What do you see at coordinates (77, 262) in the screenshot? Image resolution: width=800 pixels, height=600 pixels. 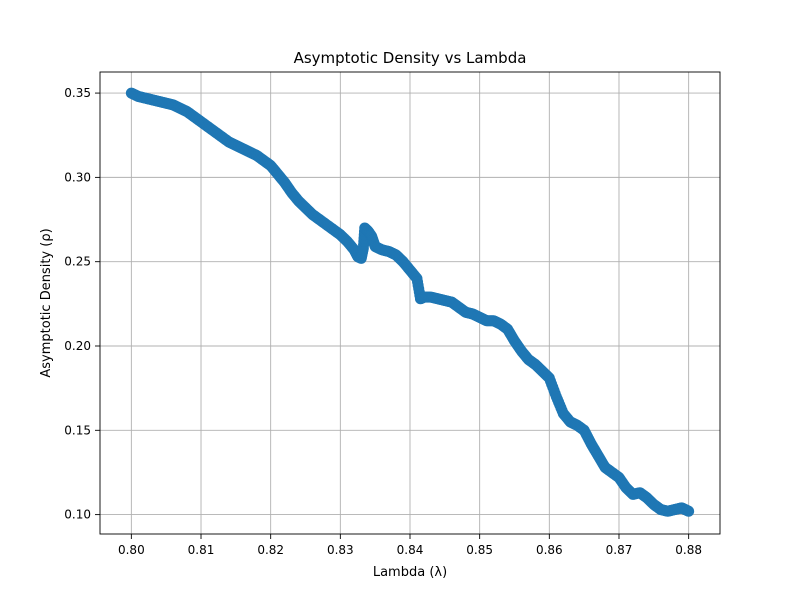 I see `y-tick-label: 0.25` at bounding box center [77, 262].